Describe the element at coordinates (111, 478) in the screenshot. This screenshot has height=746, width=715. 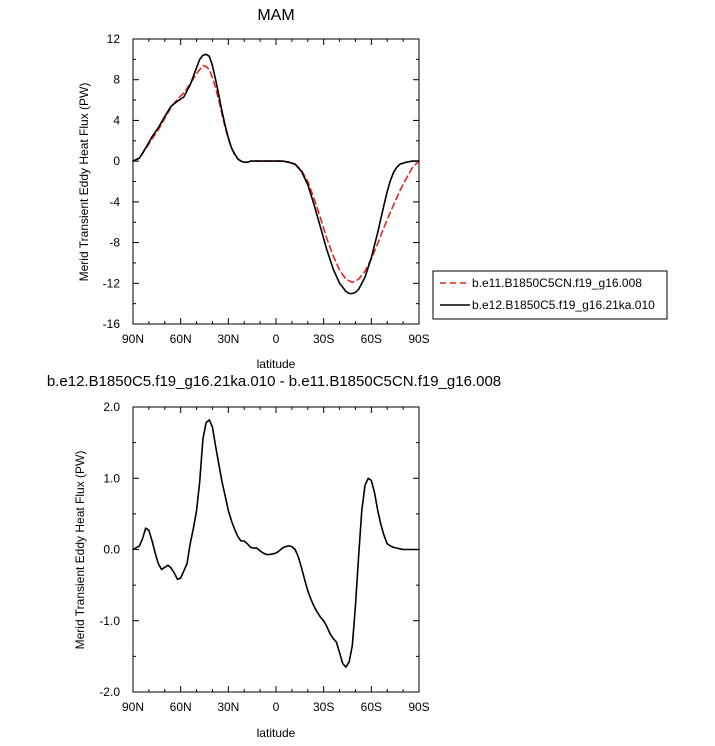
I see `y-tick-label: 1.0` at that location.